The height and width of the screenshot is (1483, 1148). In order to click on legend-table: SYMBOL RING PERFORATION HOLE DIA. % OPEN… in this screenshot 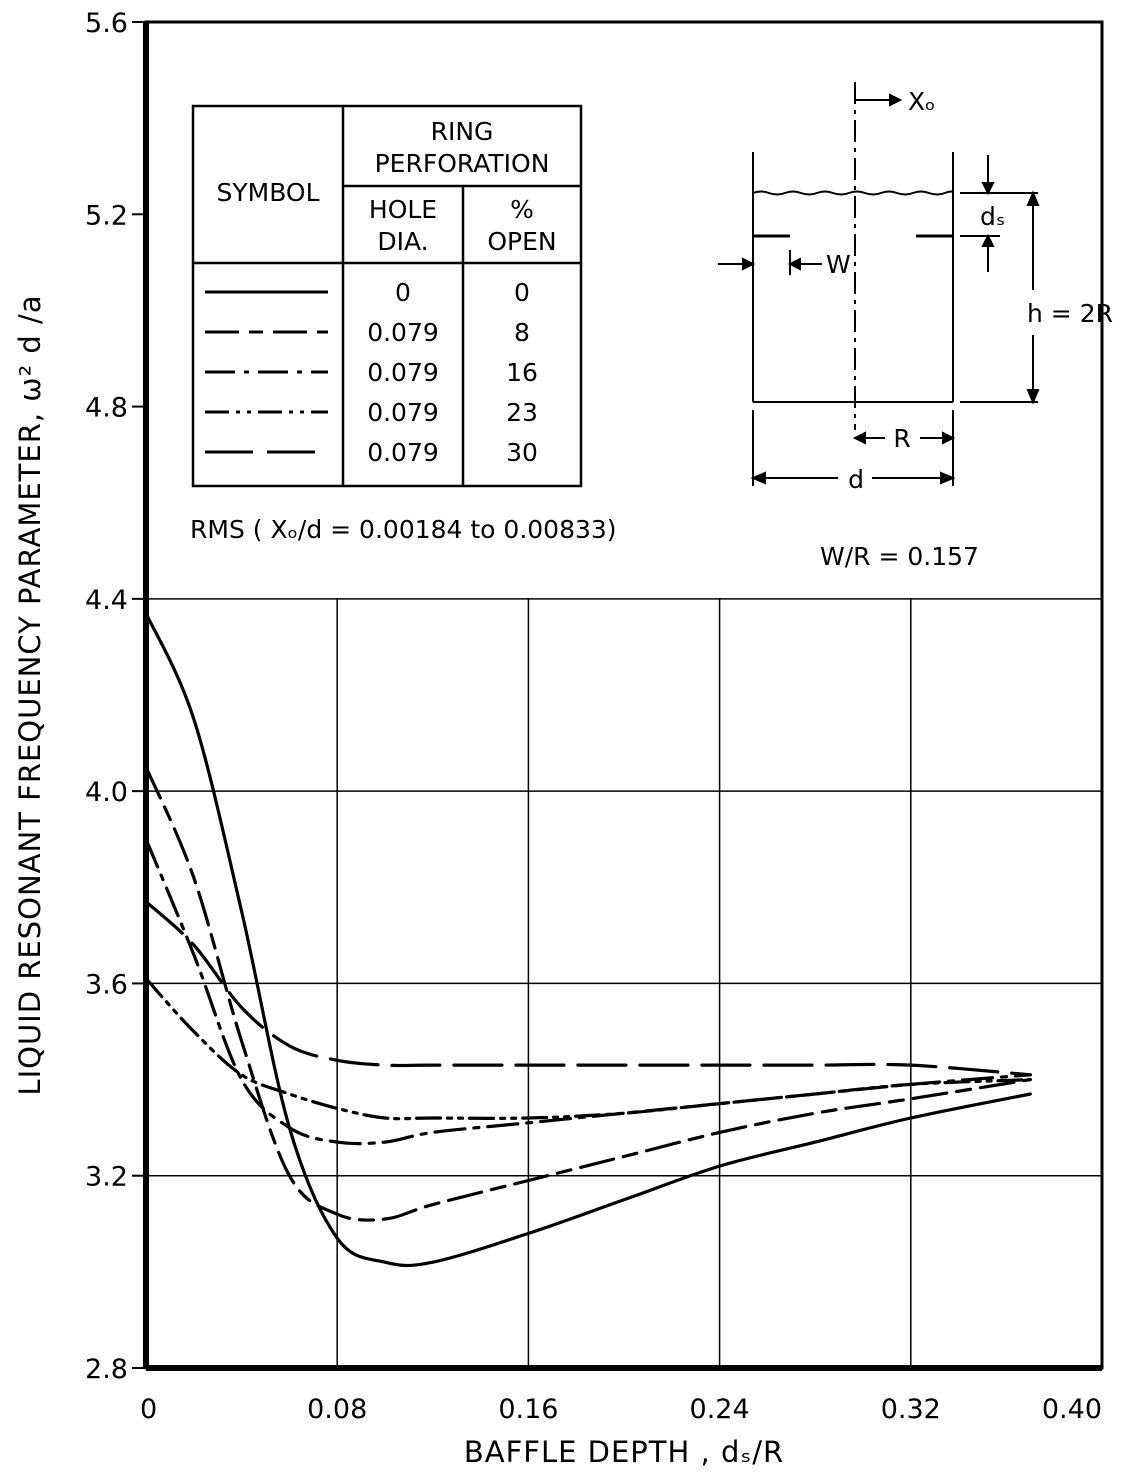, I will do `click(387, 296)`.